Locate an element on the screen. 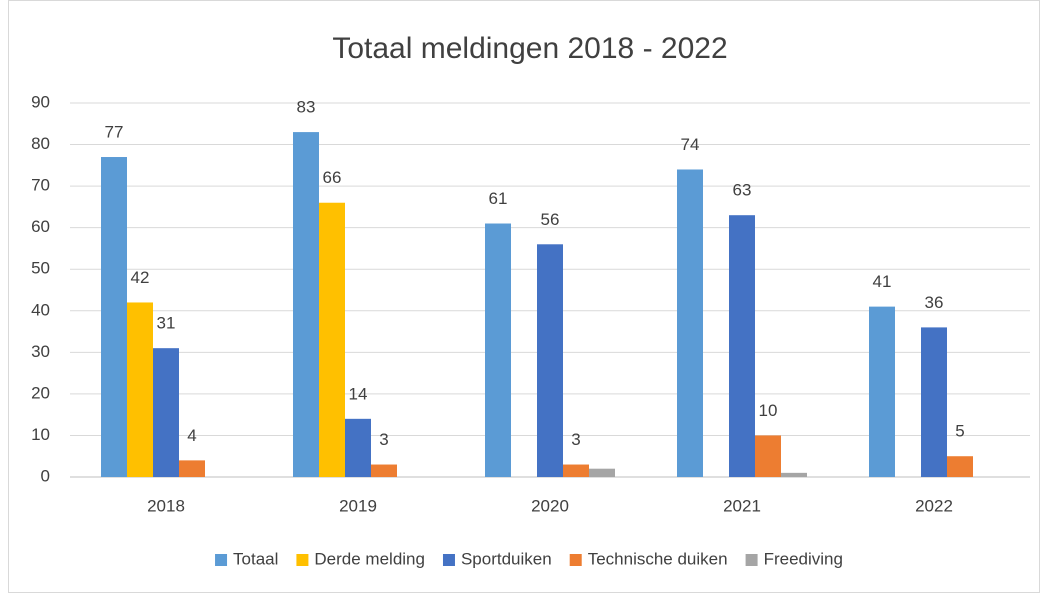  legend-label: Sportduiken is located at coordinates (506, 558).